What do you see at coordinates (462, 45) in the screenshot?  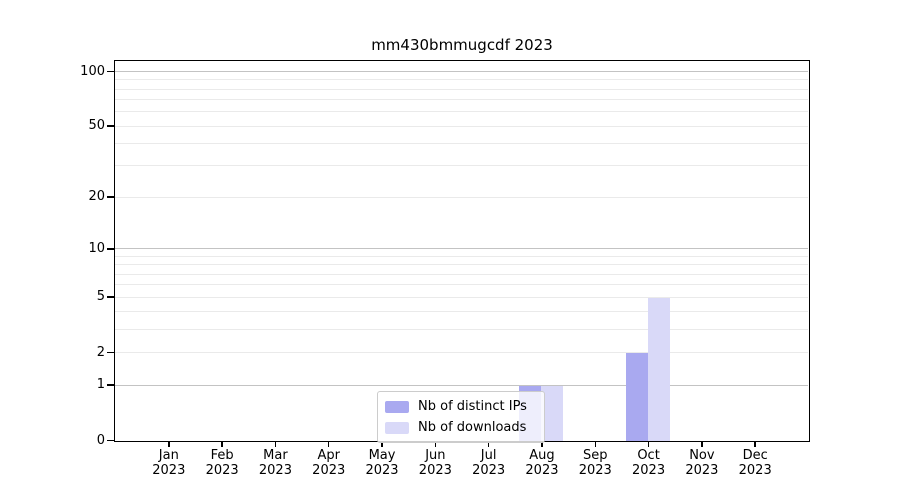 I see `chart-title: mm430bmmugcdf 2023` at bounding box center [462, 45].